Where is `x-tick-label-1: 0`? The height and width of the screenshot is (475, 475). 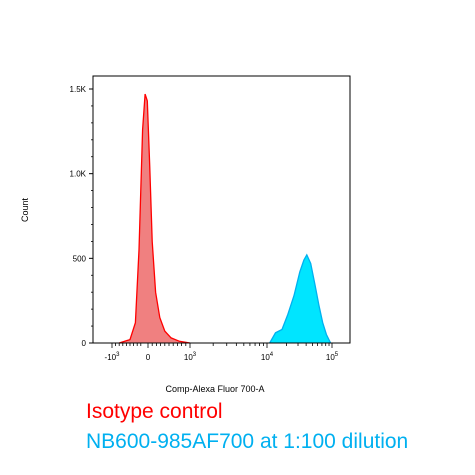
x-tick-label-1: 0 is located at coordinates (148, 357).